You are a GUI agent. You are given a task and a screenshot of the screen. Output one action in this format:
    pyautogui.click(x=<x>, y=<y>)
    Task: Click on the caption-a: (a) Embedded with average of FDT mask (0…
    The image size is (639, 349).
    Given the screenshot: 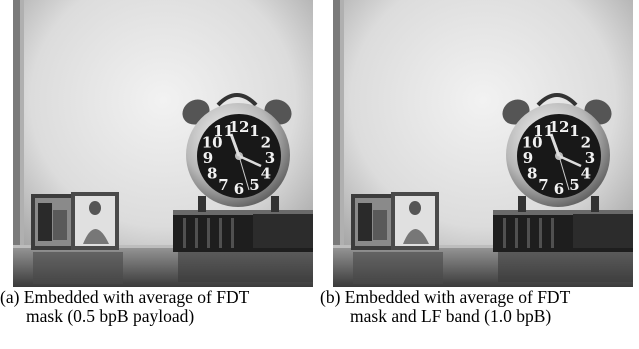 What is the action you would take?
    pyautogui.click(x=159, y=307)
    